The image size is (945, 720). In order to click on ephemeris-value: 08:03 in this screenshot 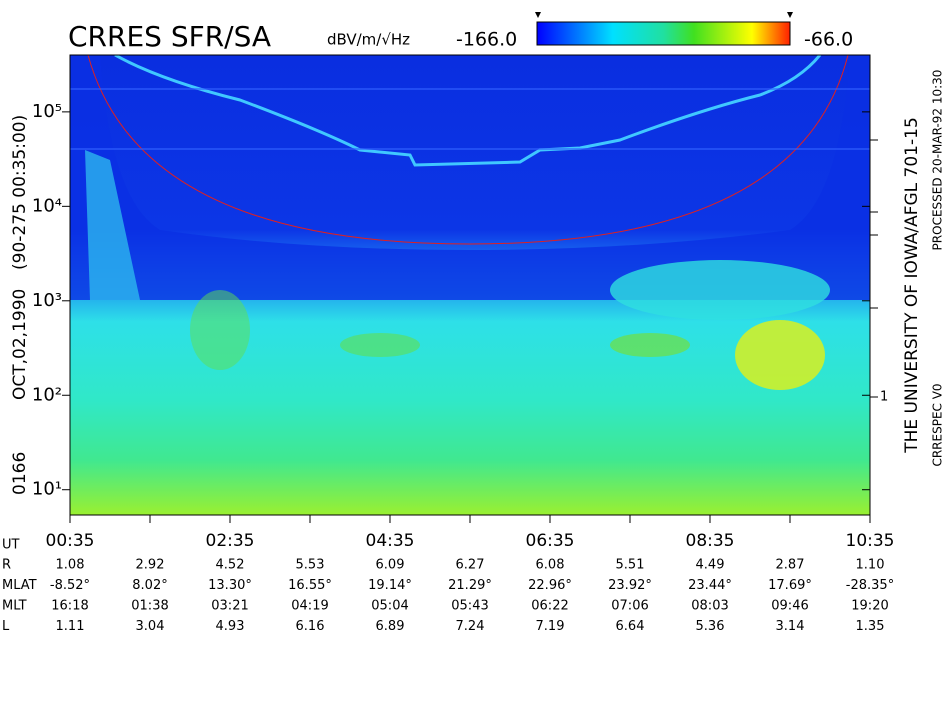, I will do `click(709, 606)`.